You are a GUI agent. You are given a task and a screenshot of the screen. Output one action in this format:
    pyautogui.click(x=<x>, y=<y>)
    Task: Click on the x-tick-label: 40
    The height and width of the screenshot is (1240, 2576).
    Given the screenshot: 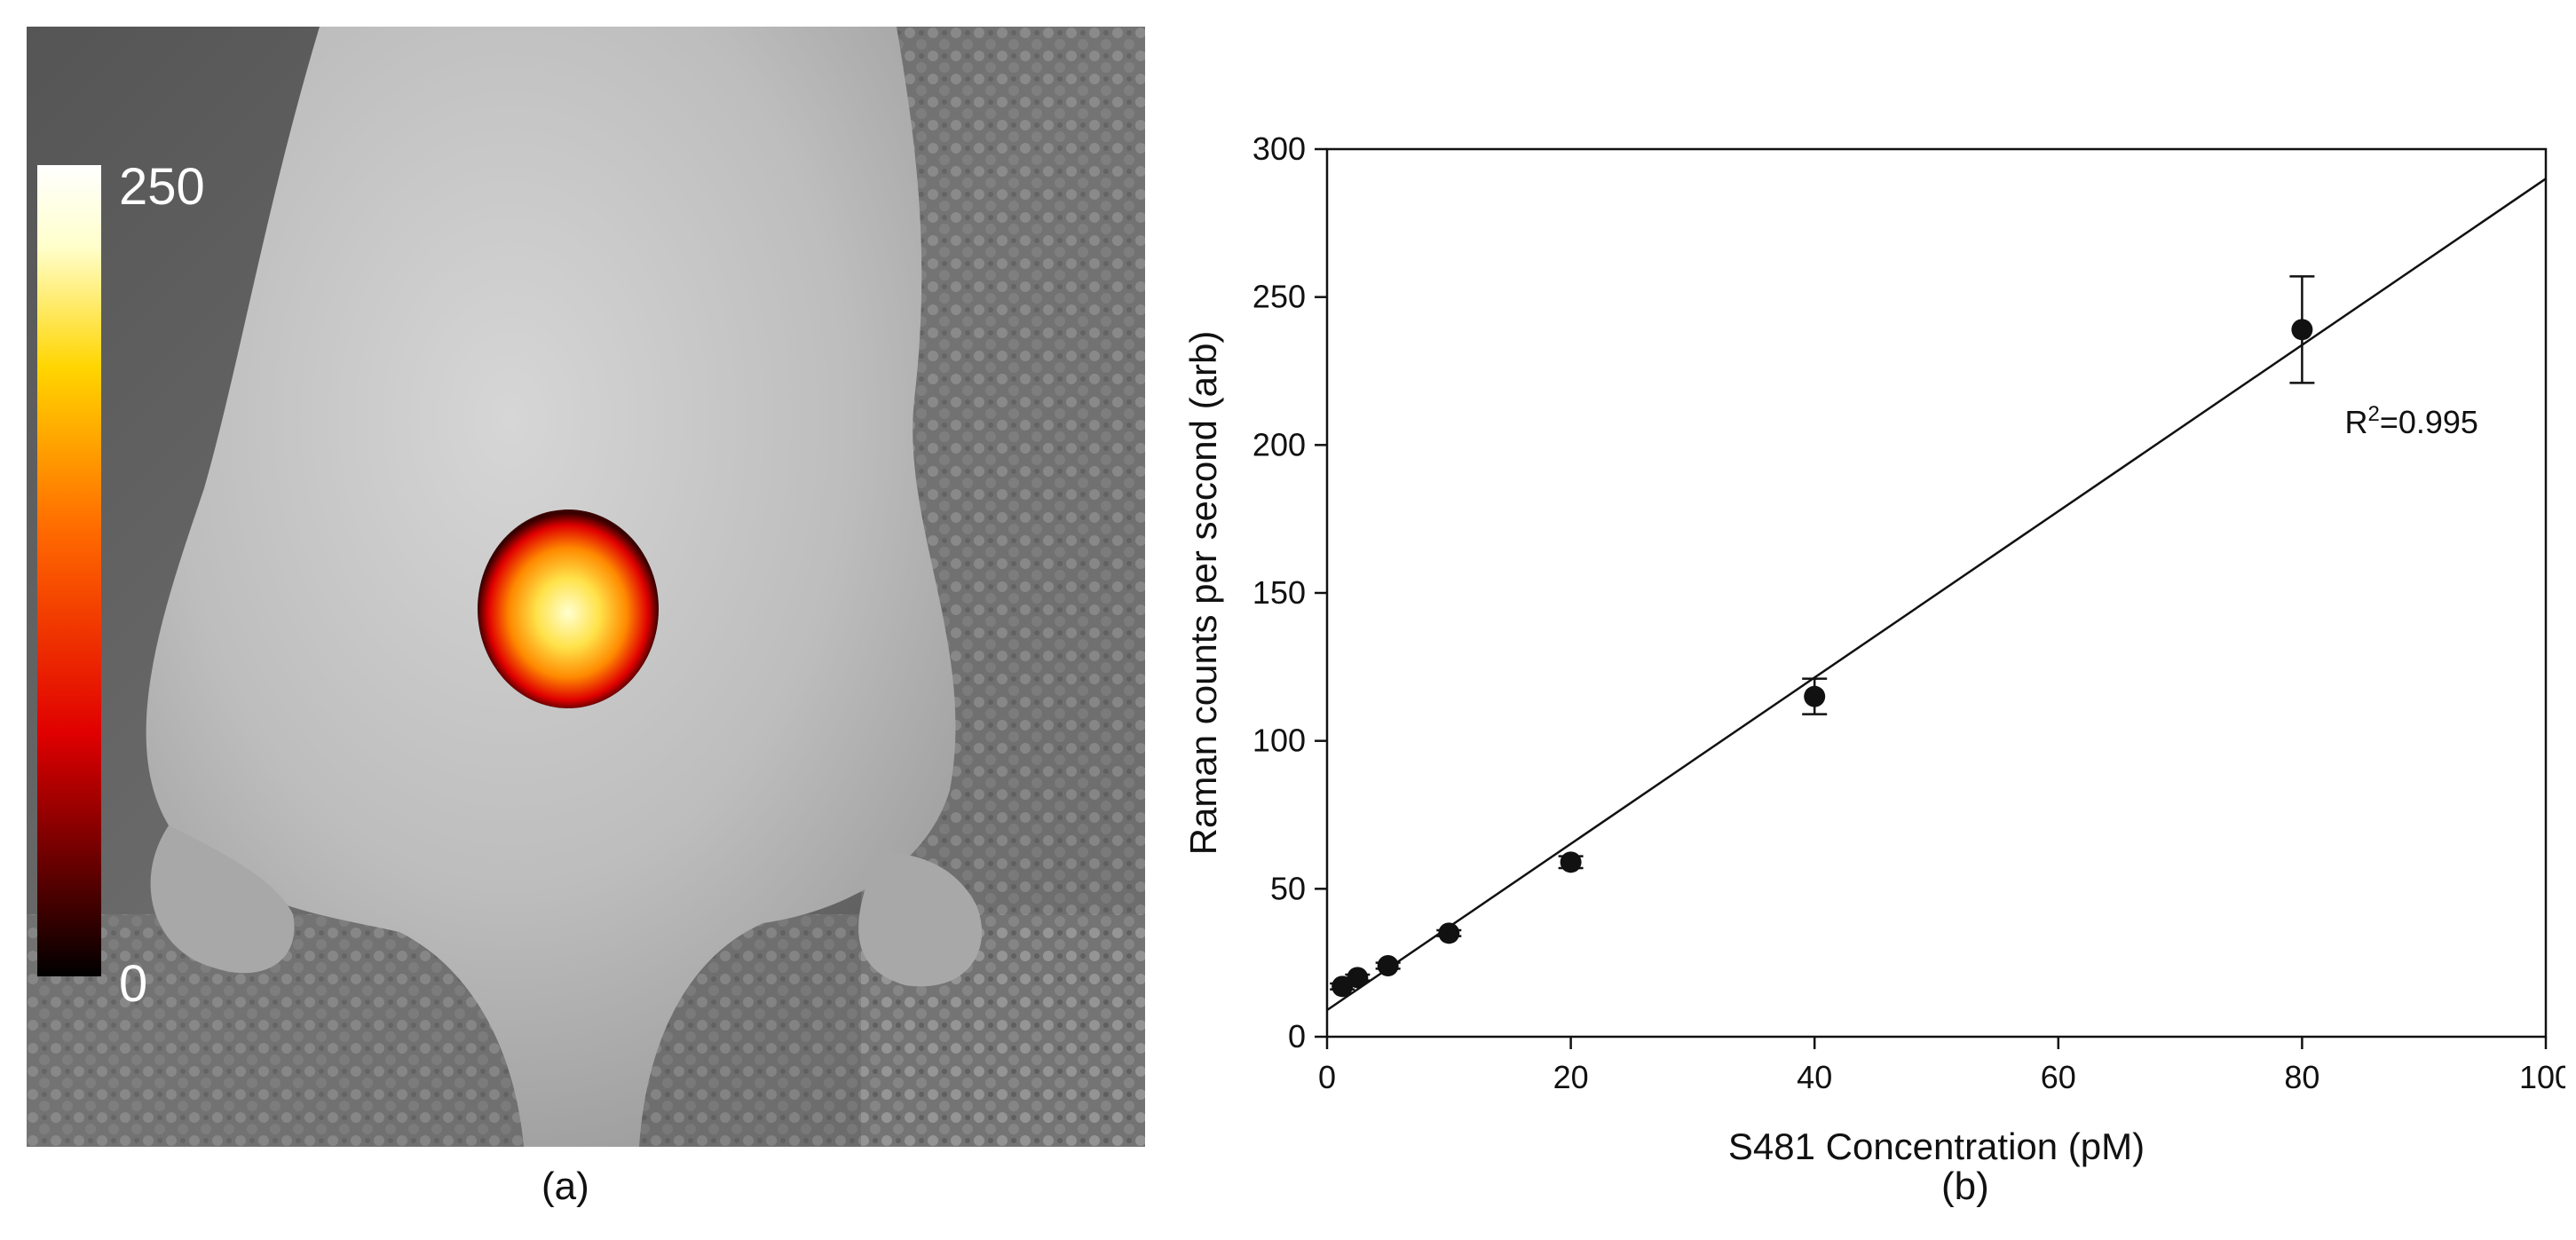 What is the action you would take?
    pyautogui.click(x=1814, y=1077)
    